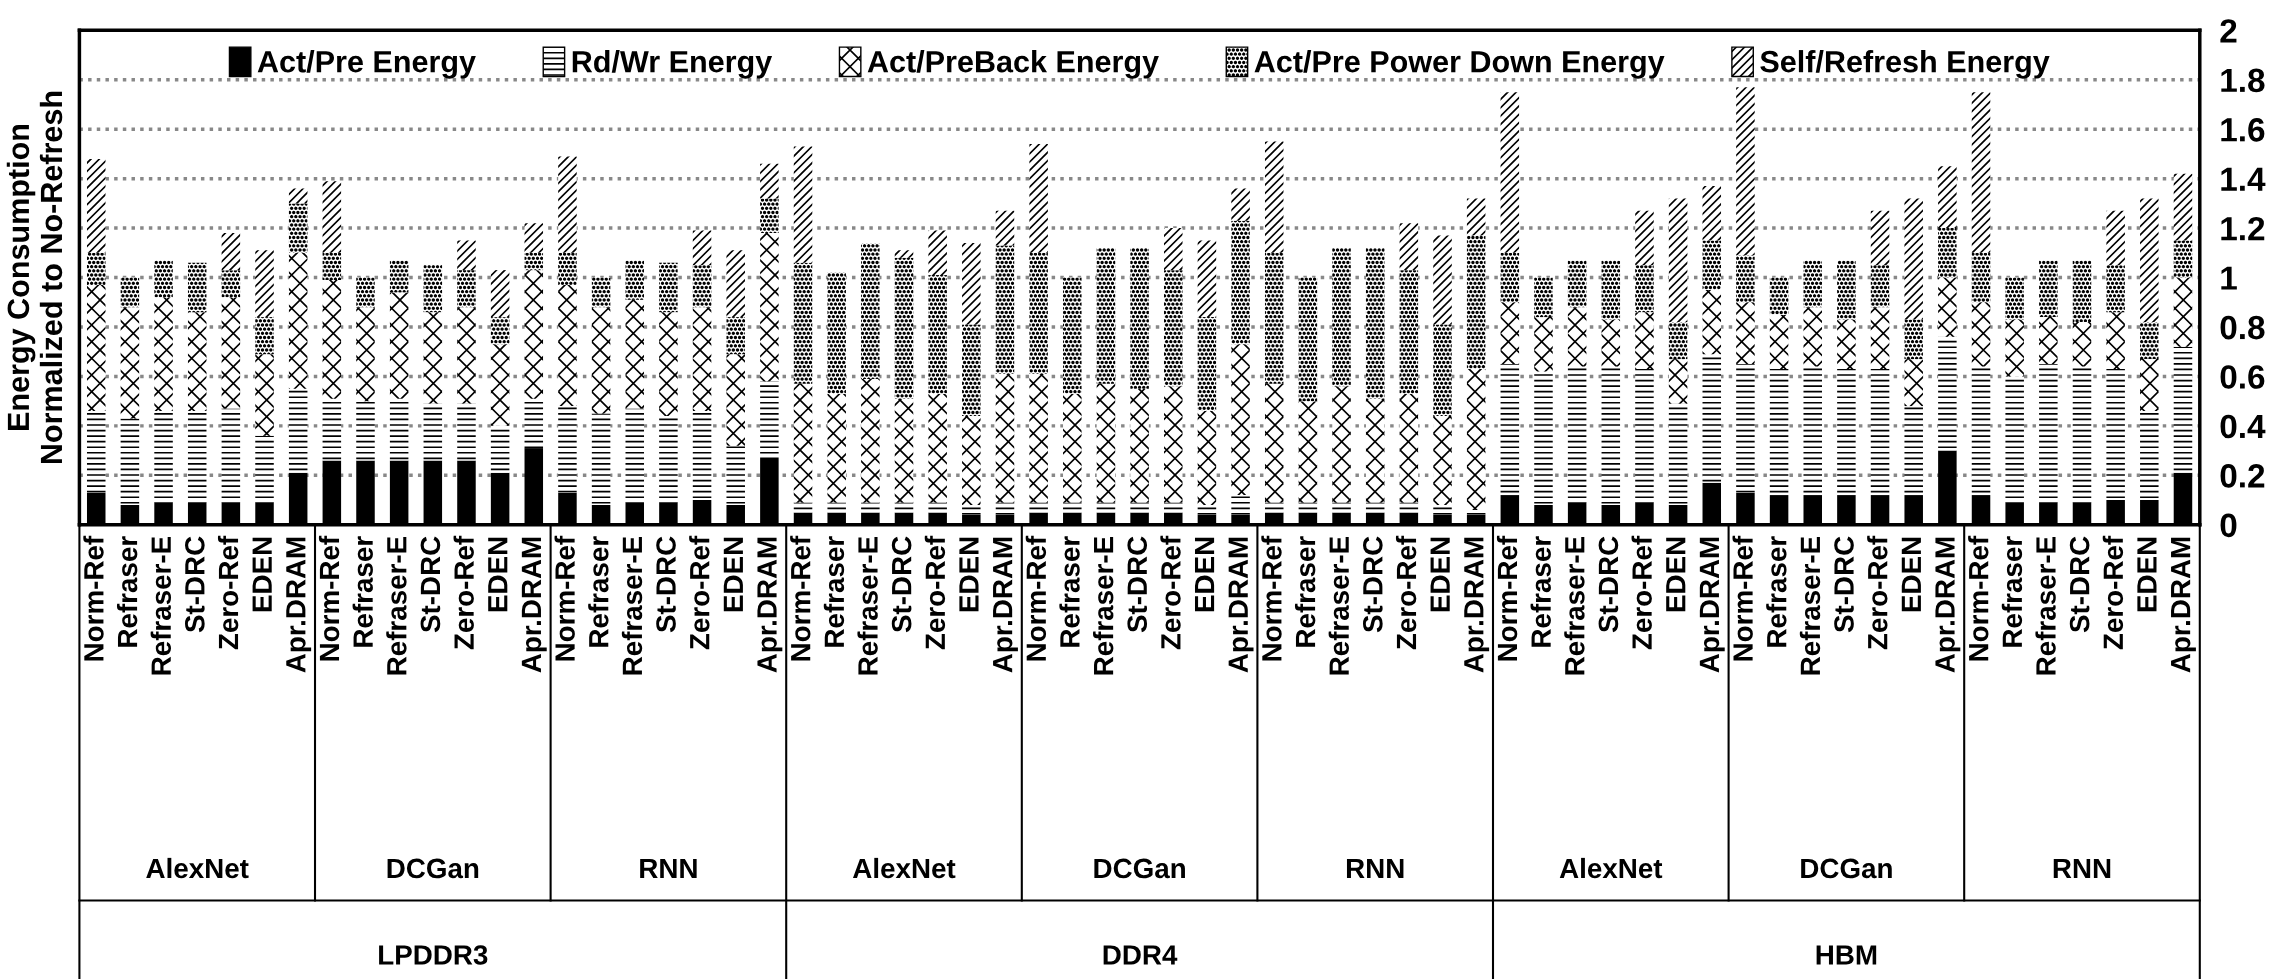  I want to click on x-tick-label: Refraser, so click(1540, 591).